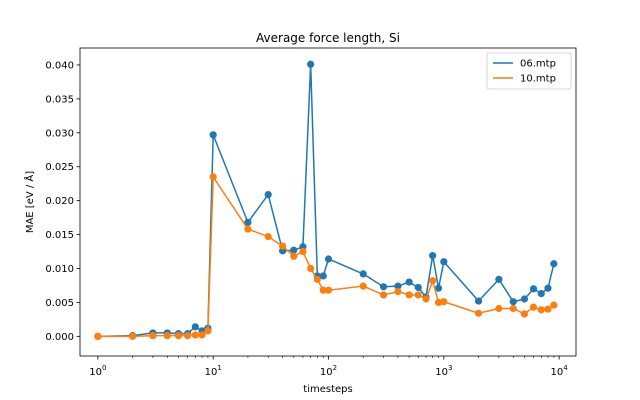  Describe the element at coordinates (59, 337) in the screenshot. I see `y-tick-label: 0.000` at that location.